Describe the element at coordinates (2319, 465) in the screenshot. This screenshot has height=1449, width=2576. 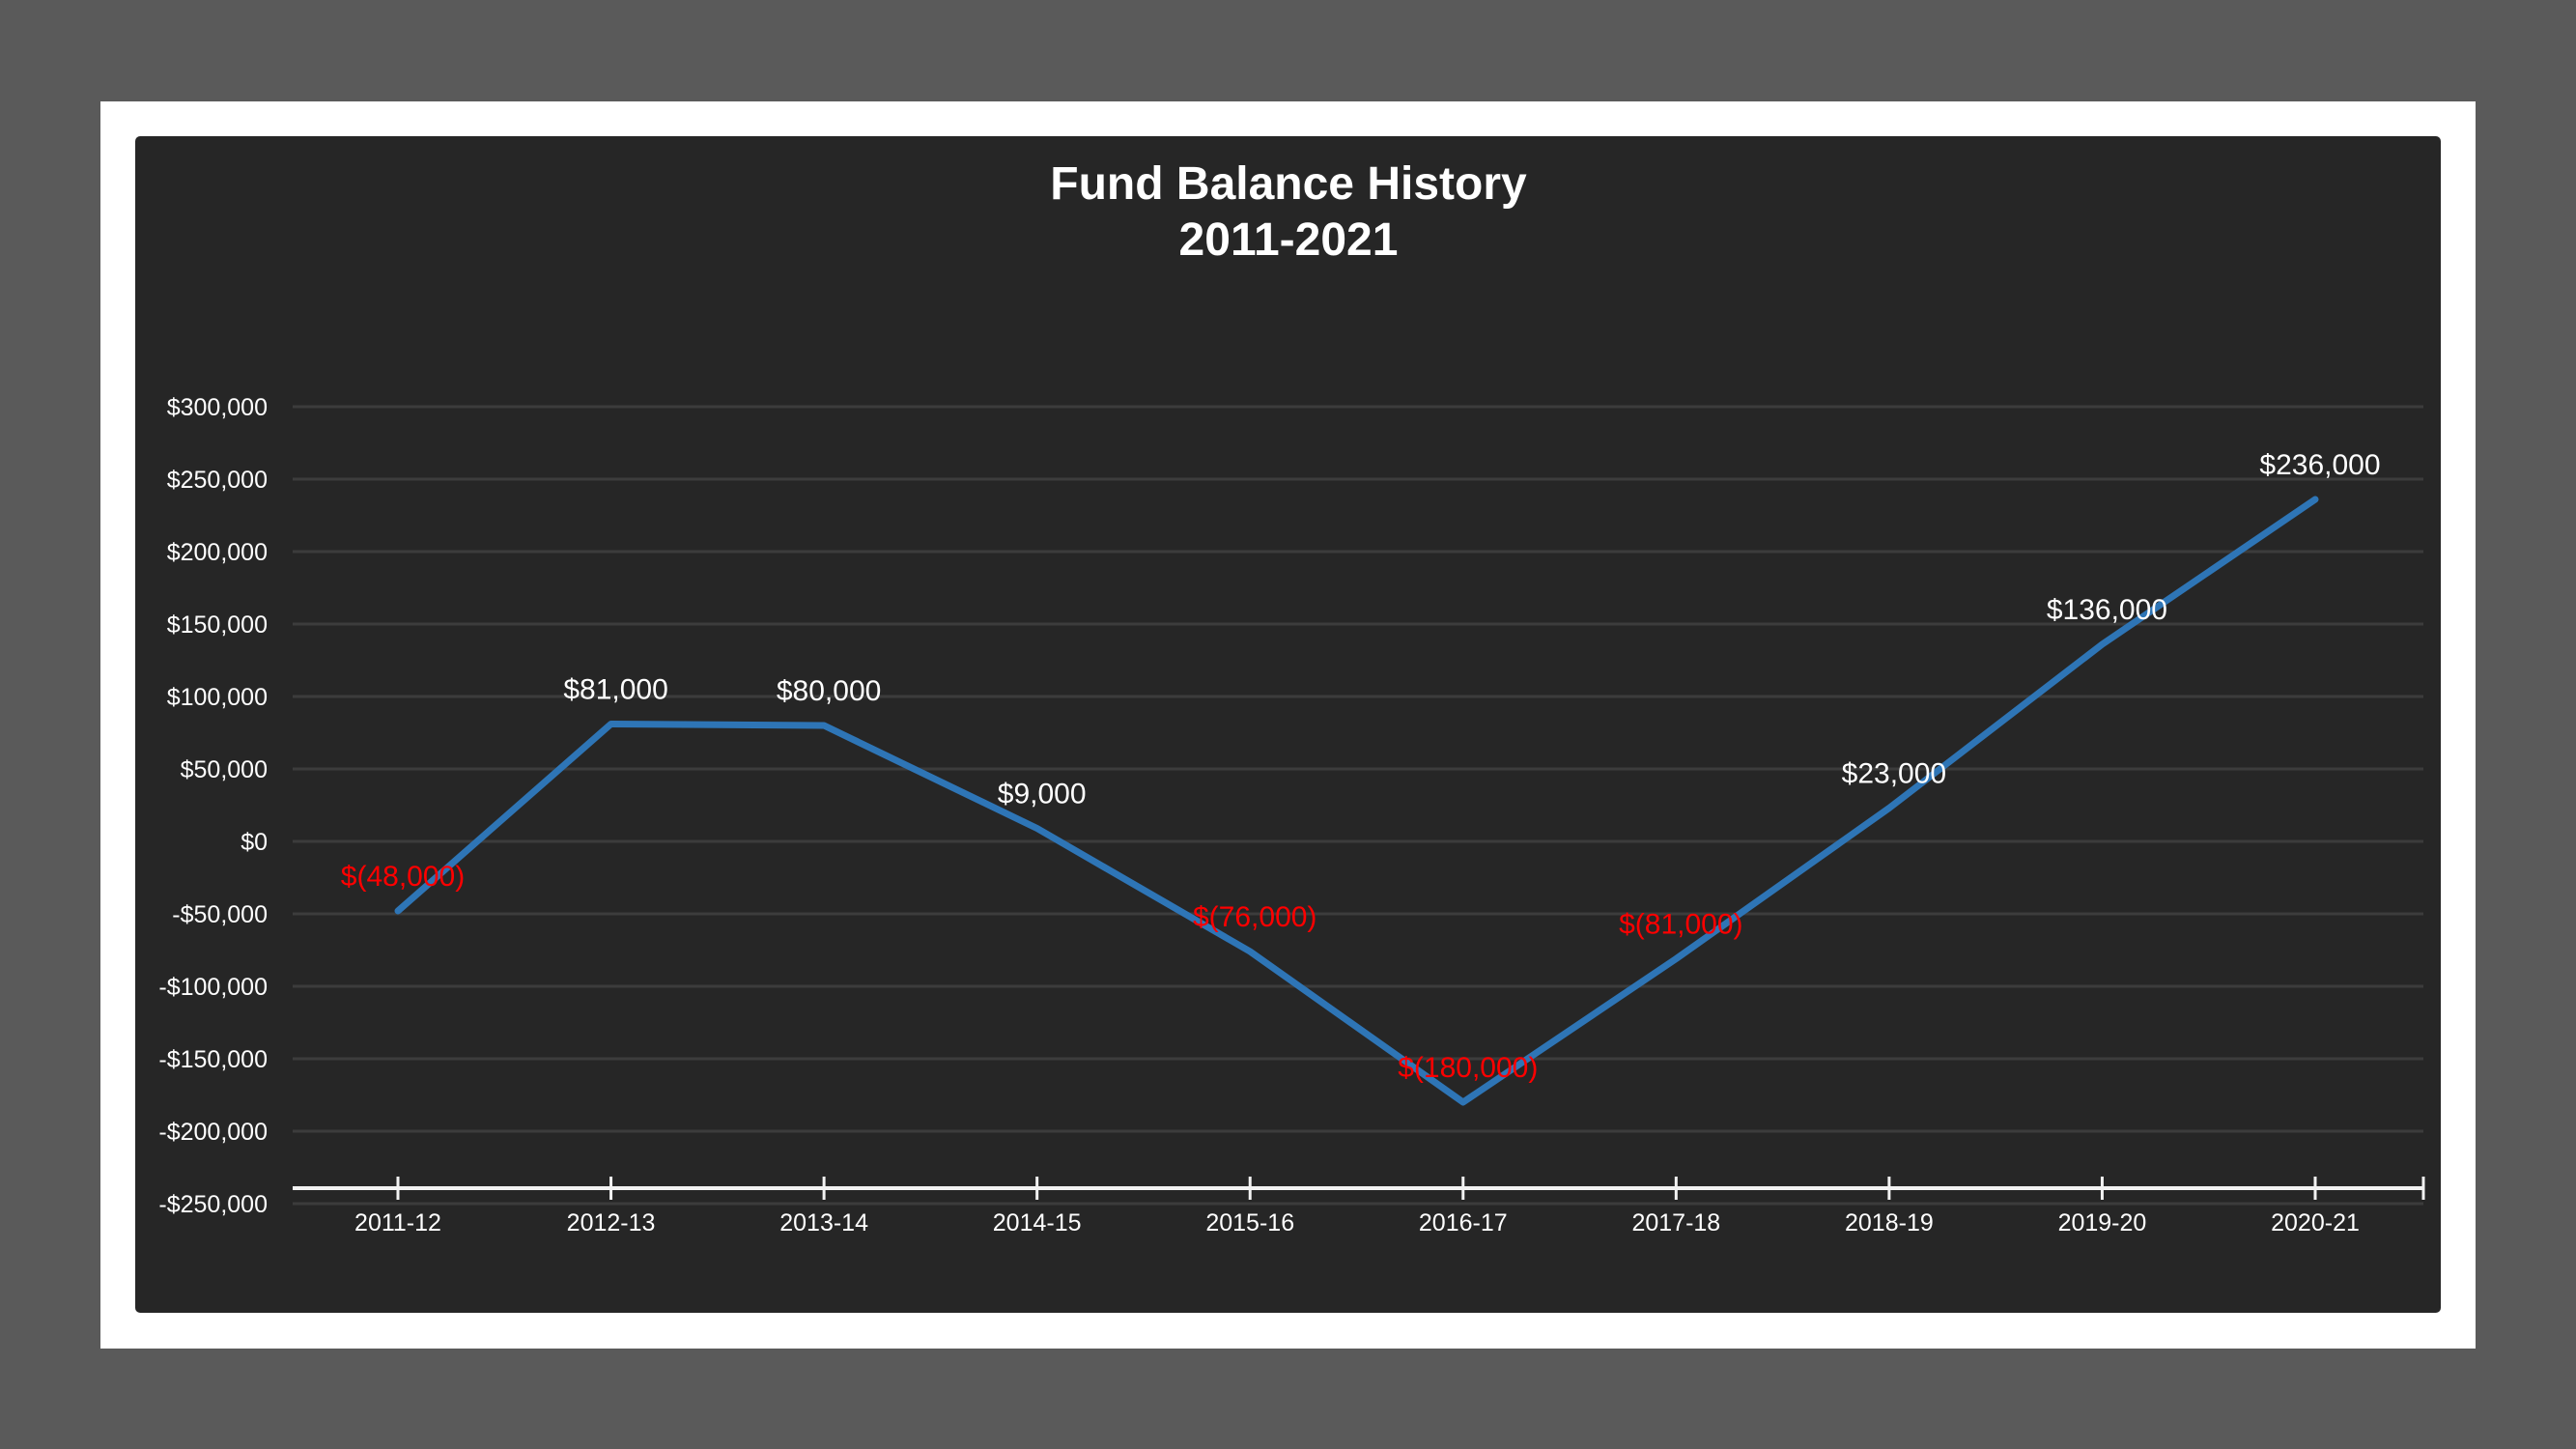
I see `data-label: $236,000` at that location.